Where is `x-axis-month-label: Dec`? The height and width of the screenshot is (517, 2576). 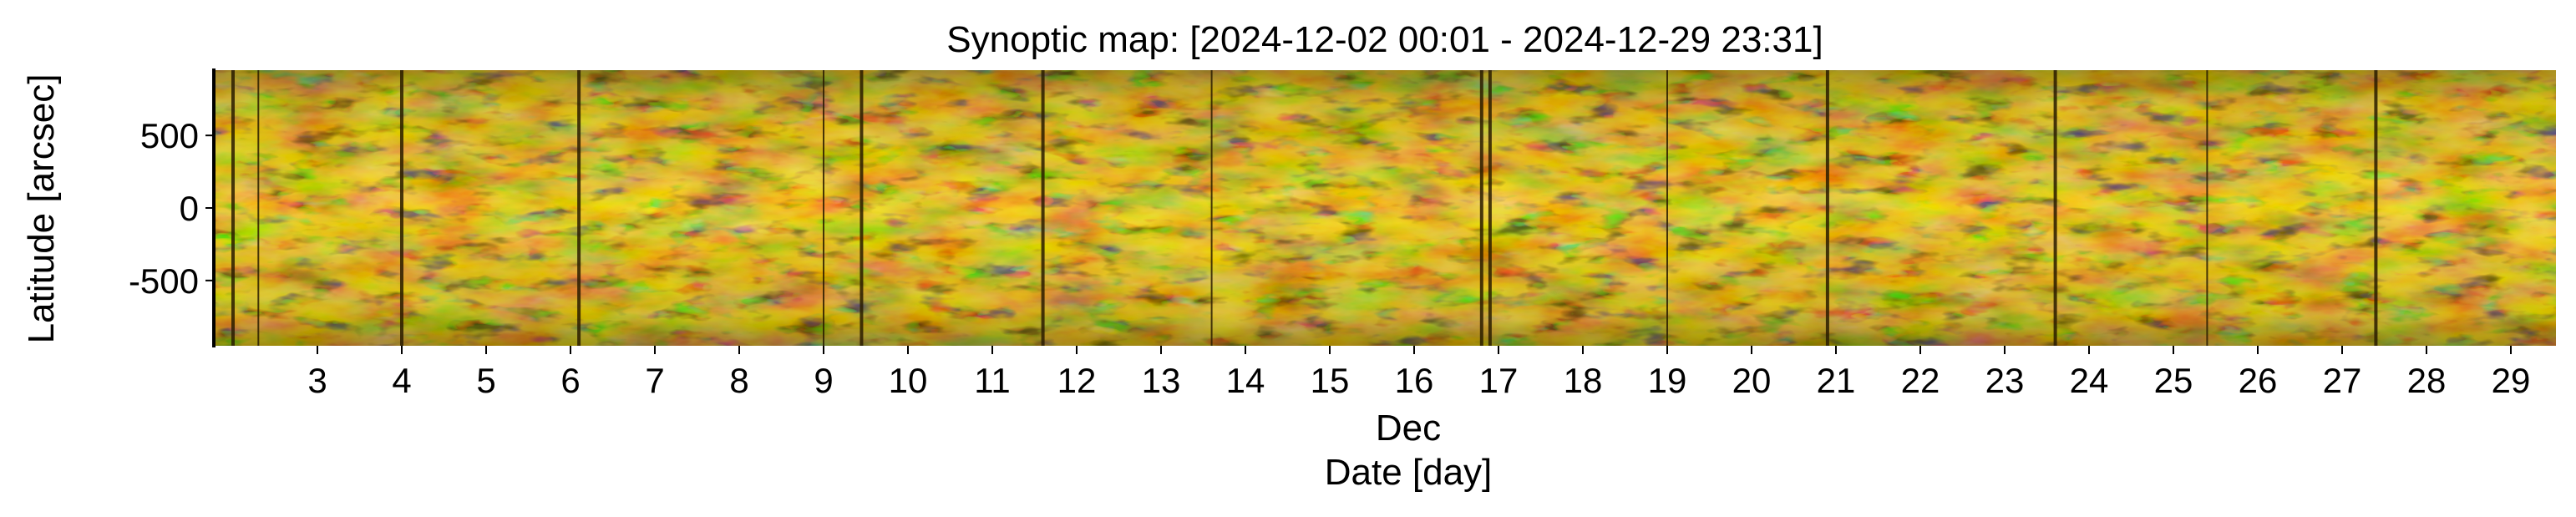 x-axis-month-label: Dec is located at coordinates (1408, 428).